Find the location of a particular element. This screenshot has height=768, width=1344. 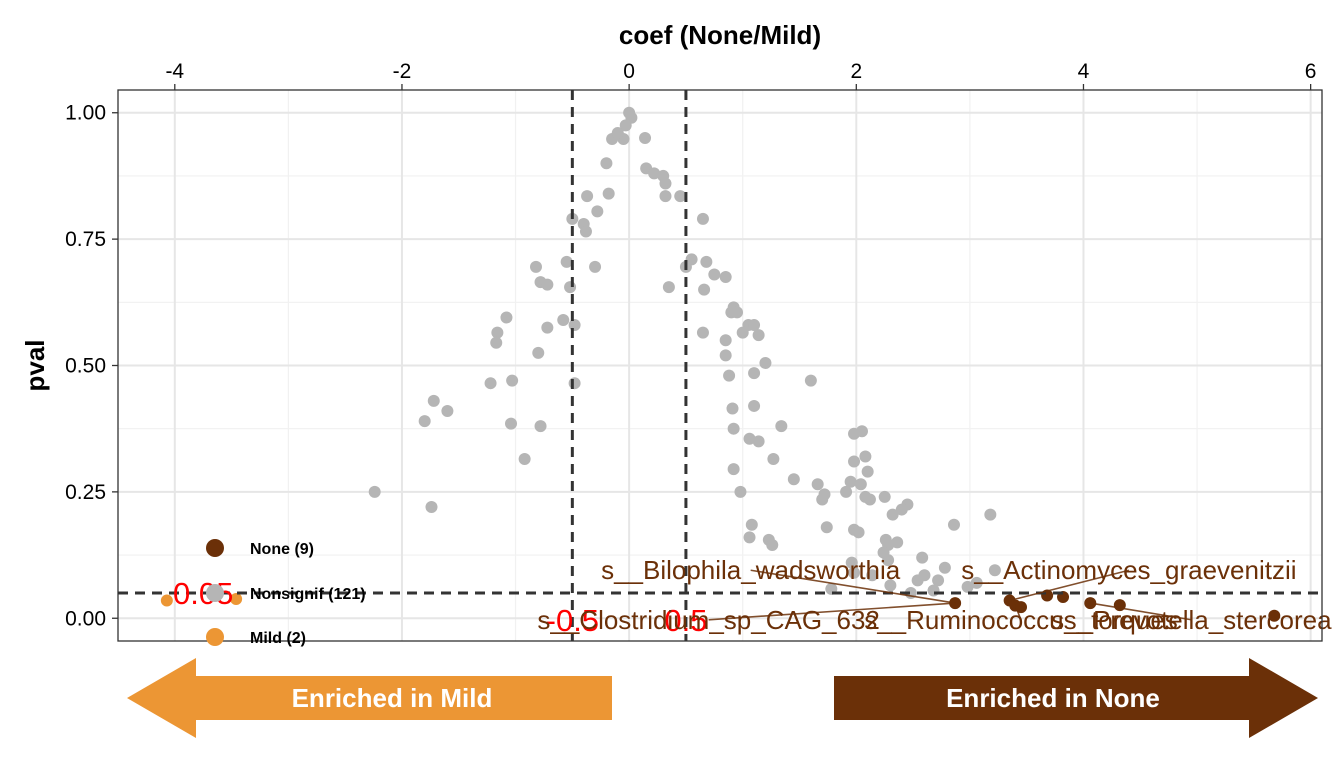

enrichment-arrows: Enriched in Mild Enriched in None is located at coordinates (722, 698).